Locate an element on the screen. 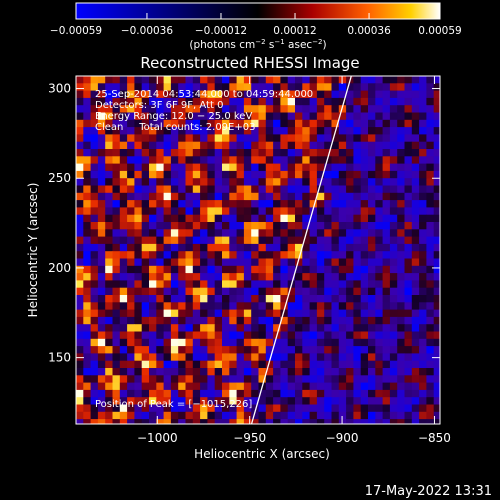 This screenshot has width=500, height=500. peak-position-label: Position of Peak = [−1015,226] is located at coordinates (173, 404).